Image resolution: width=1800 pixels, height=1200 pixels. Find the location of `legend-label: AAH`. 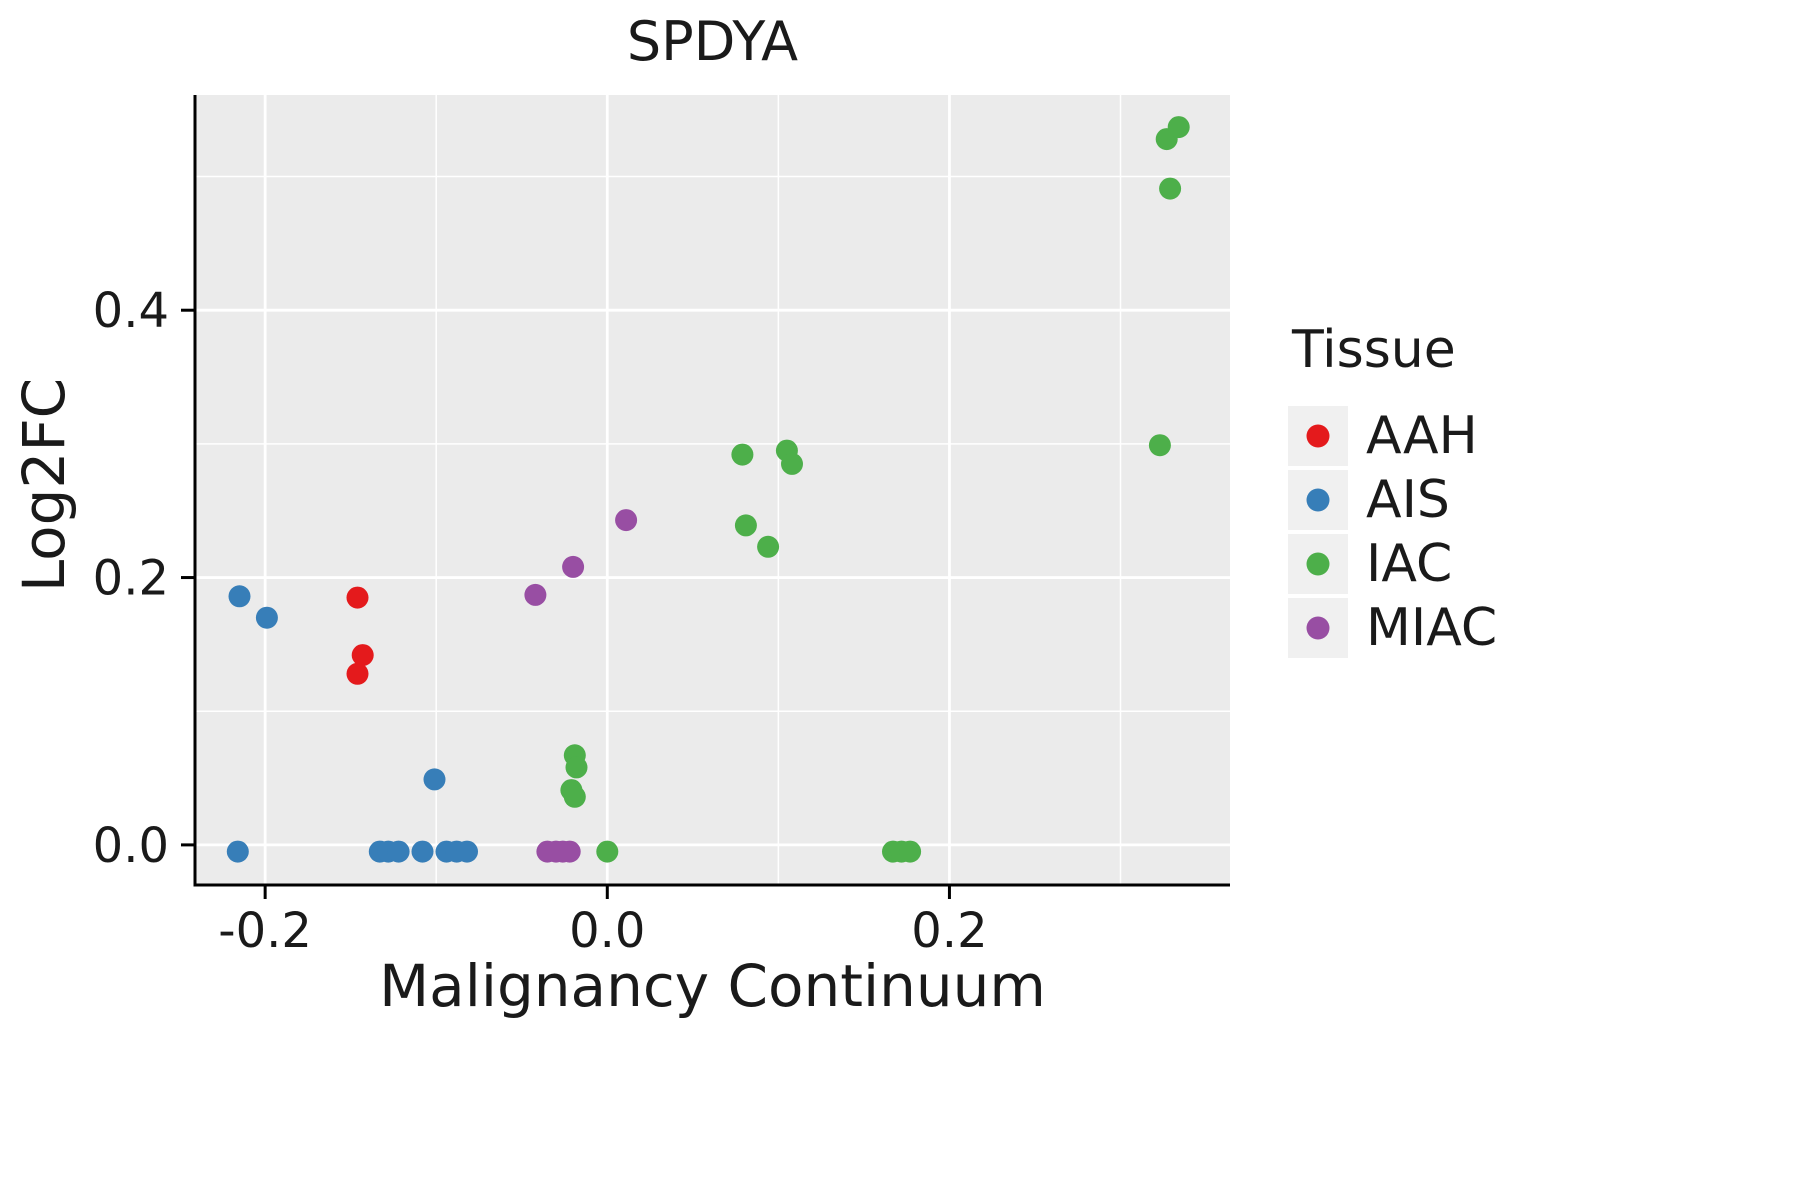

legend-label: AAH is located at coordinates (1422, 436).